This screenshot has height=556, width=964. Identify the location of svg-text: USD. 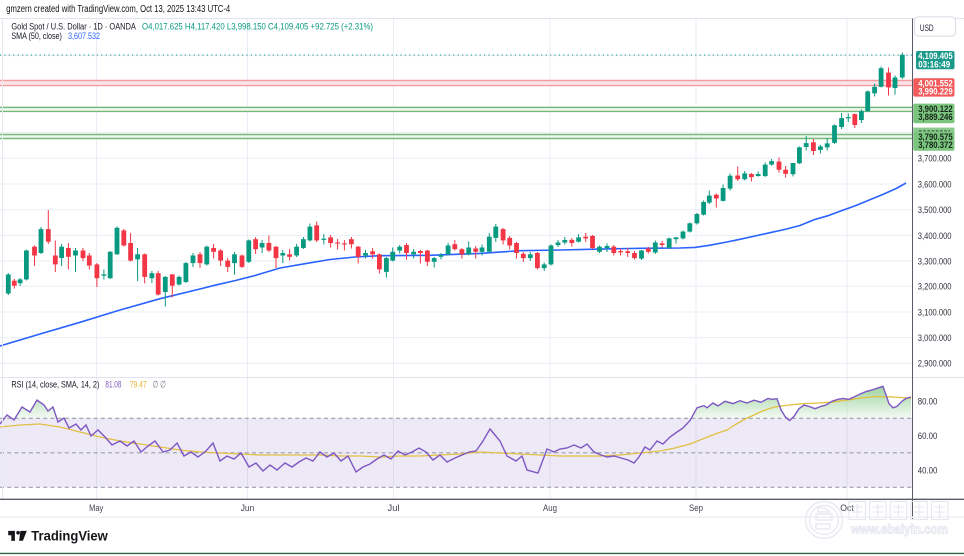
(927, 28).